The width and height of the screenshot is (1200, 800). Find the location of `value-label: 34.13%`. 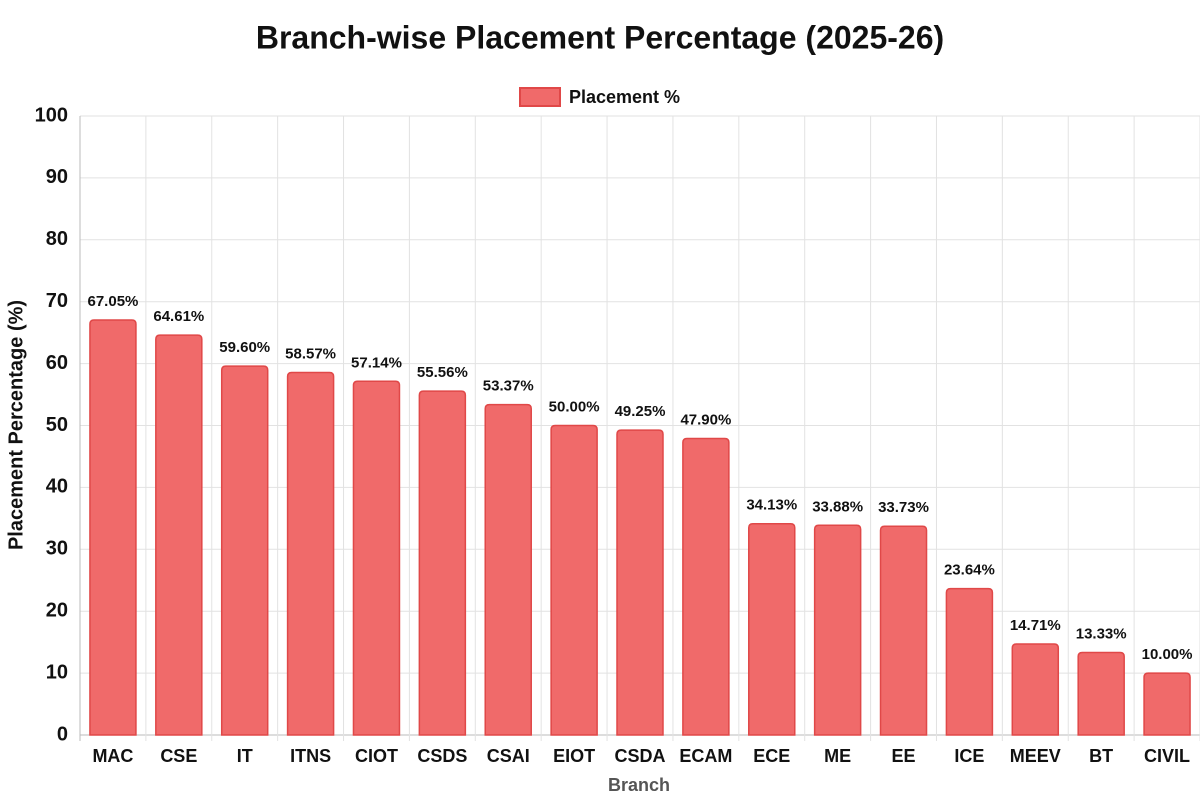

value-label: 34.13% is located at coordinates (771, 505).